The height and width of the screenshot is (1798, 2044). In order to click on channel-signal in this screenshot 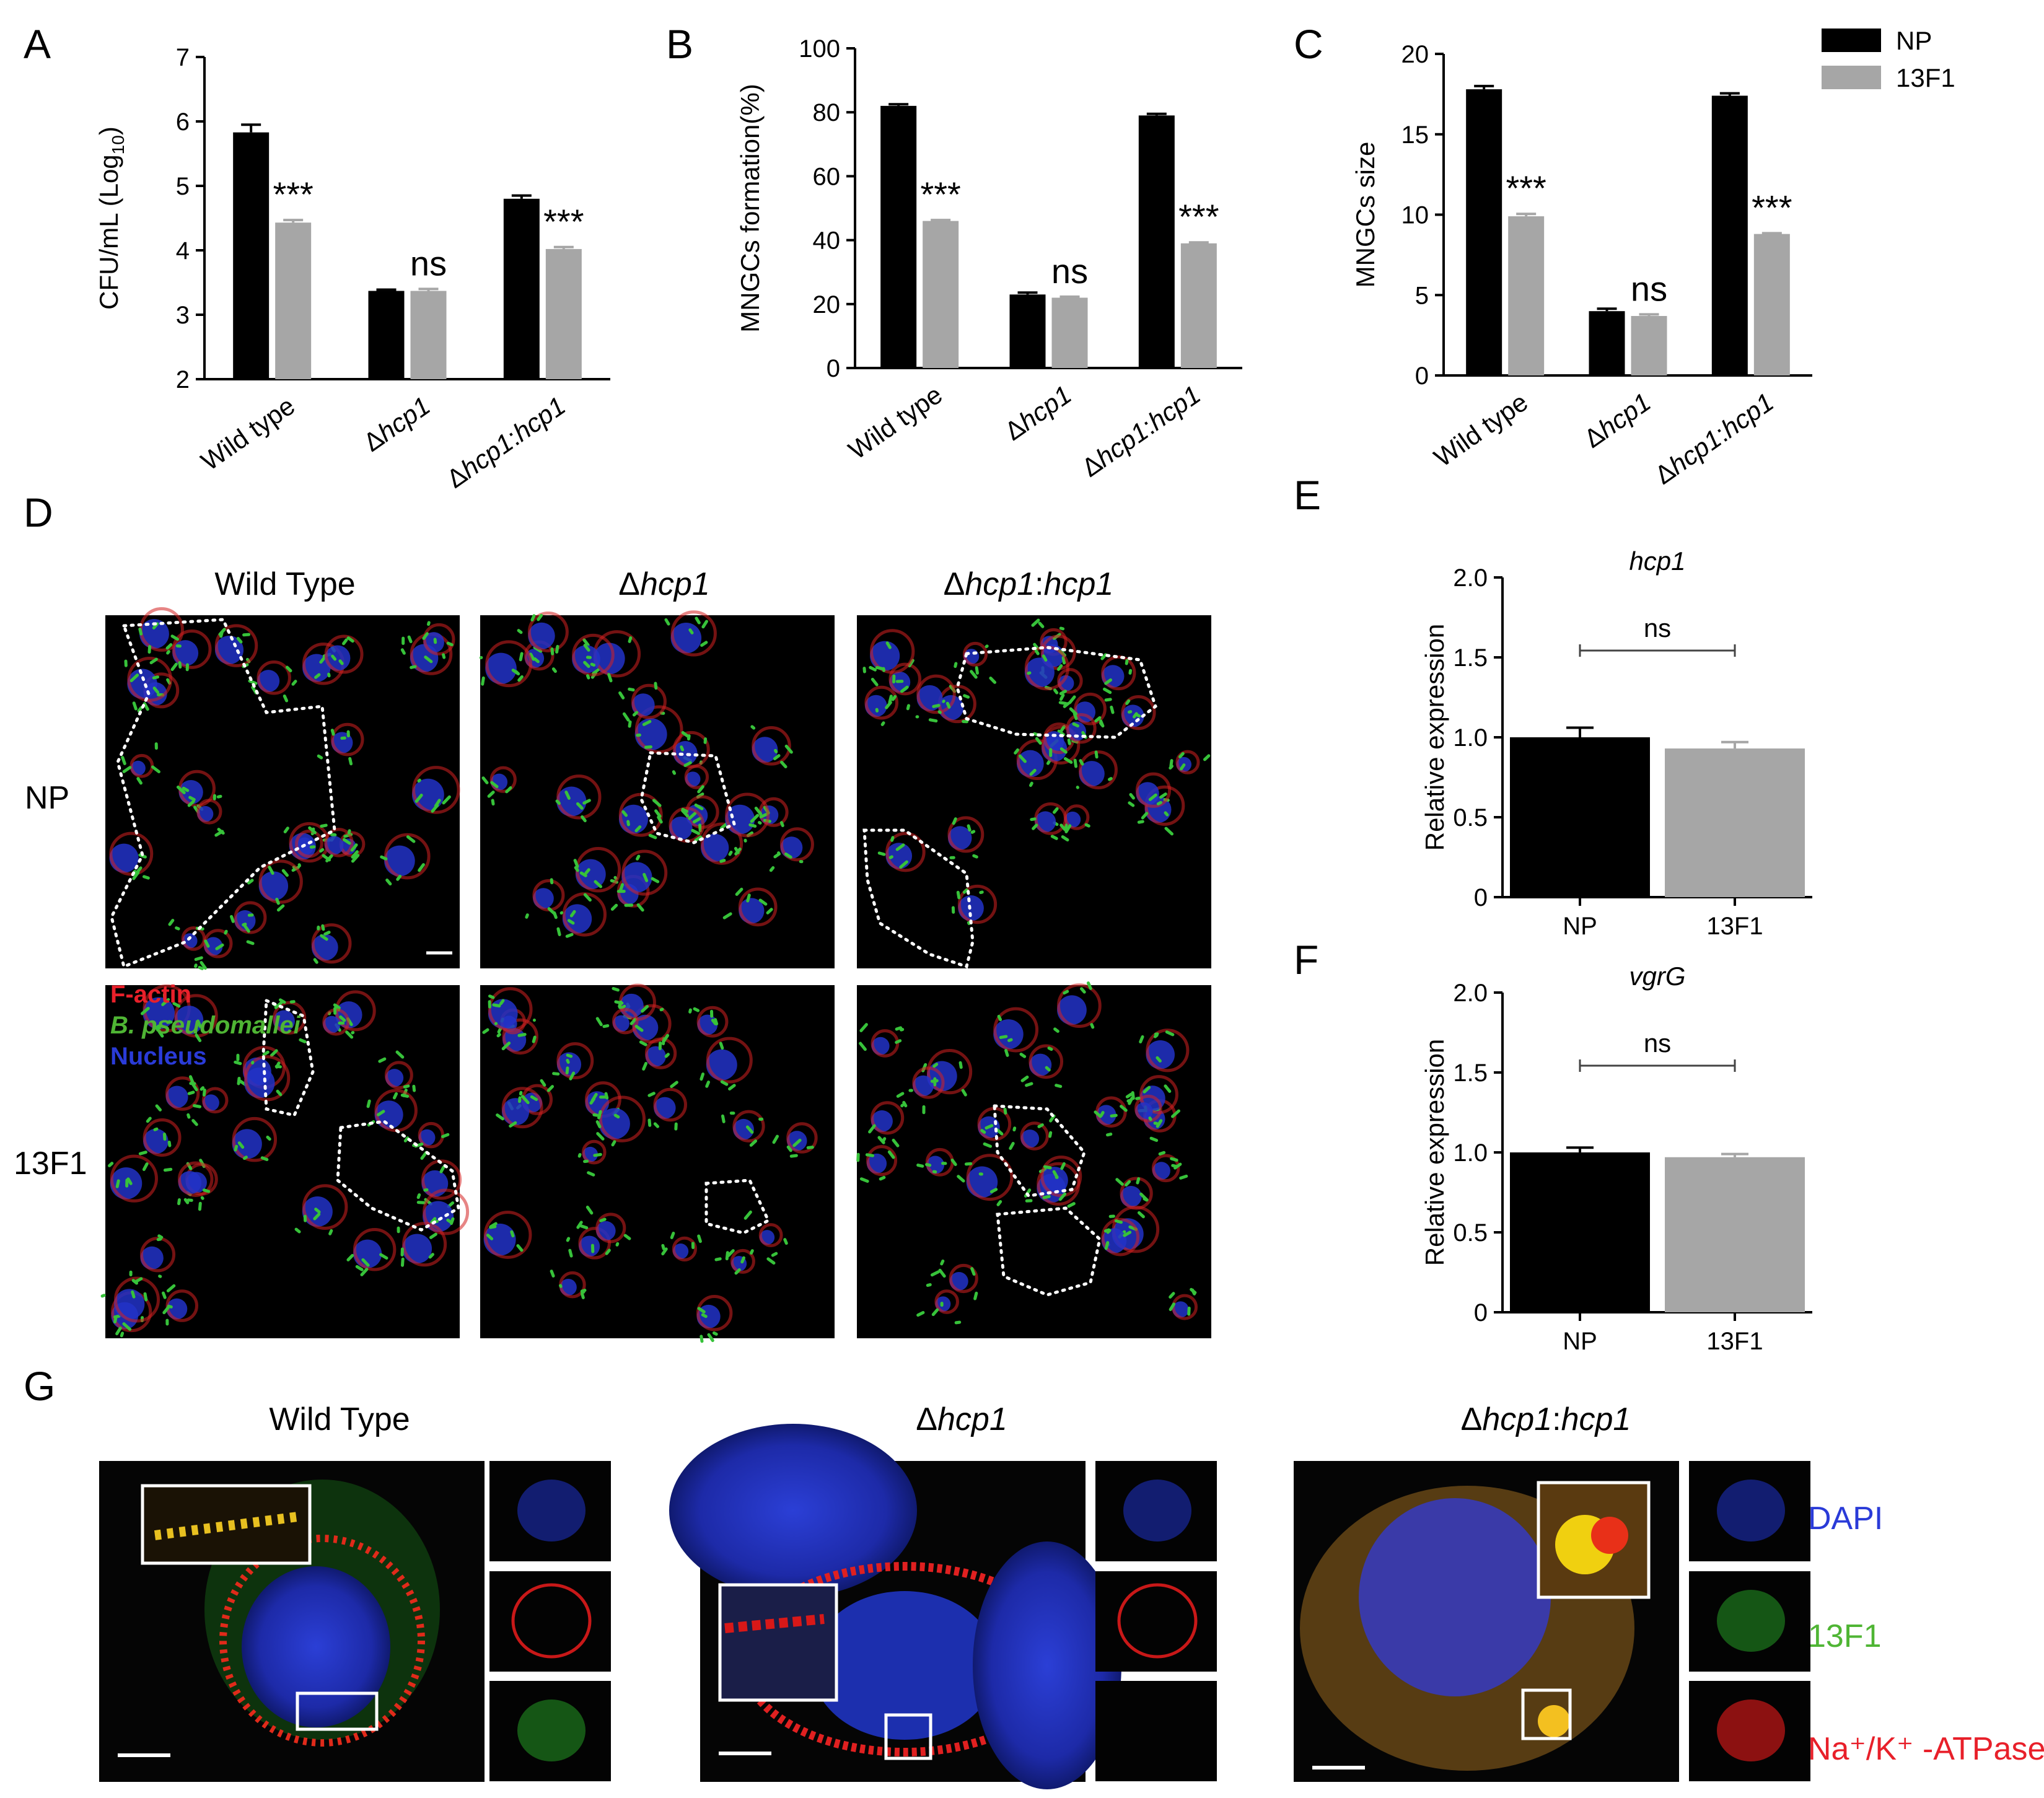, I will do `click(1751, 1621)`.